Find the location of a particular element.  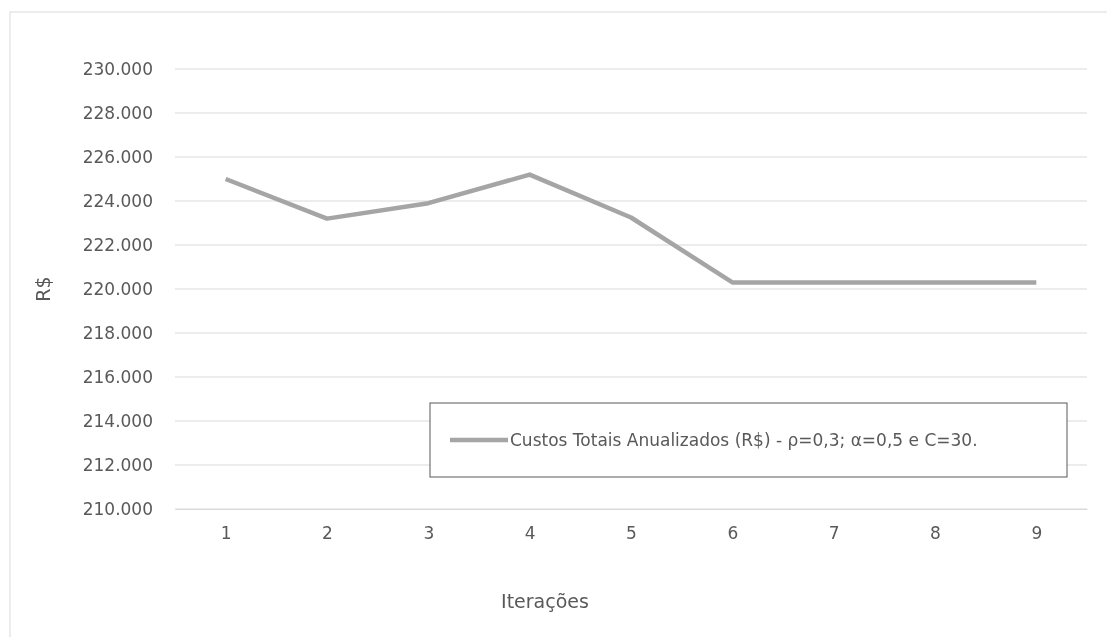

legend-label: Custos Totais Anualizados (R$) - ρ=0,3; α=0,5 e C=30. is located at coordinates (744, 440).